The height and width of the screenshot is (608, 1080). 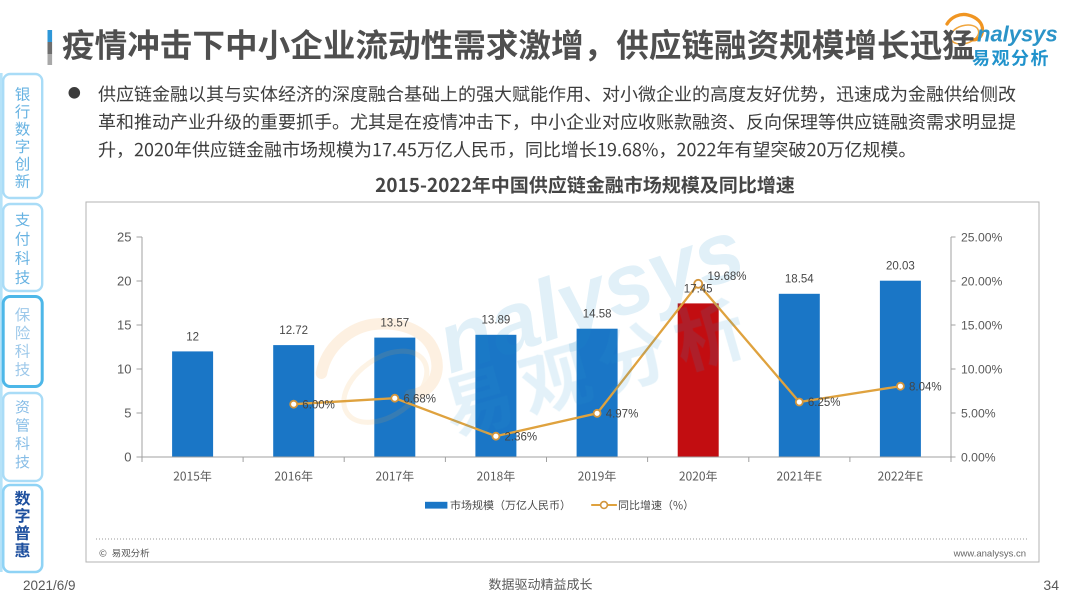 I want to click on svg-text: 25, so click(x=124, y=237).